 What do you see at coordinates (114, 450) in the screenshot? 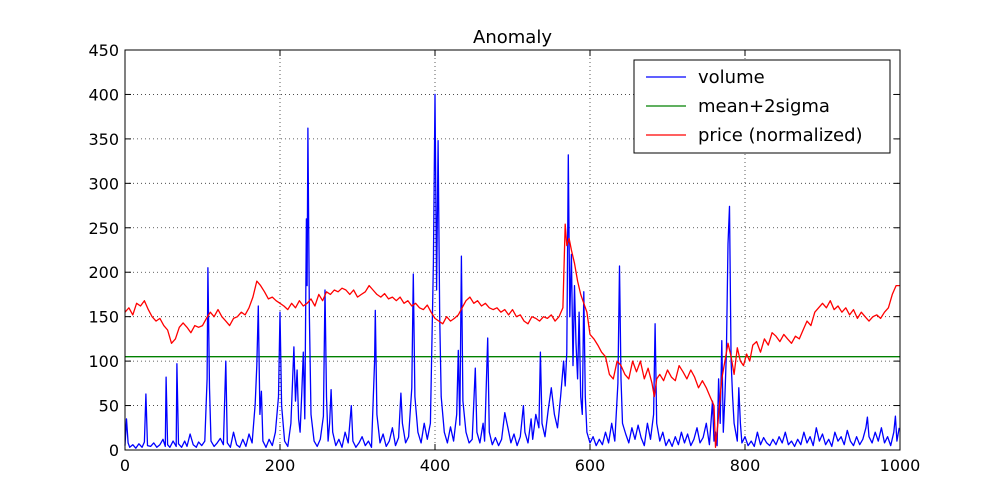
I see `y-tick-label: 0` at bounding box center [114, 450].